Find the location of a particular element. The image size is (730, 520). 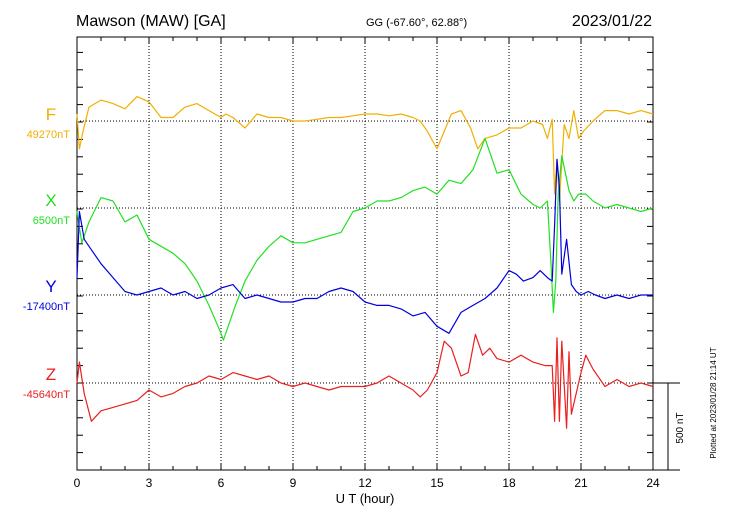

station-coords: GG (-67.60°, 62.88°) is located at coordinates (416, 23).